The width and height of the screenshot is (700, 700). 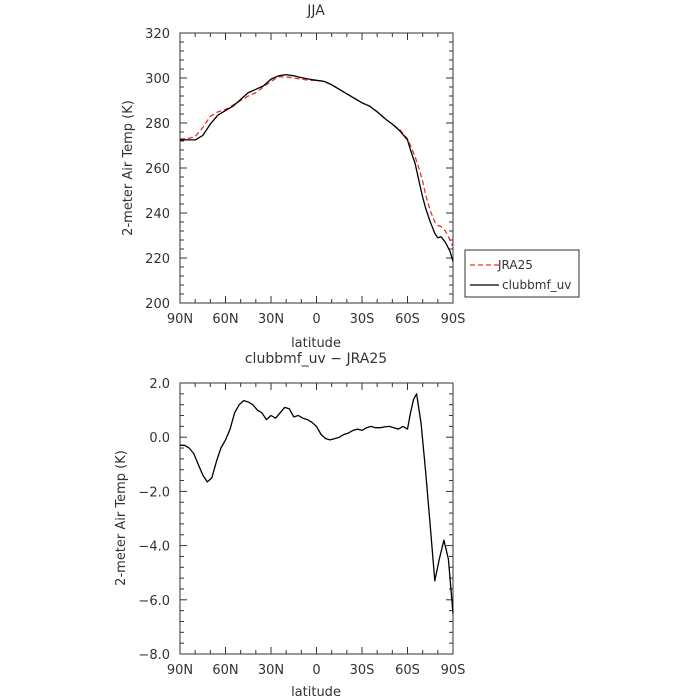 I want to click on legend-box, so click(x=522, y=273).